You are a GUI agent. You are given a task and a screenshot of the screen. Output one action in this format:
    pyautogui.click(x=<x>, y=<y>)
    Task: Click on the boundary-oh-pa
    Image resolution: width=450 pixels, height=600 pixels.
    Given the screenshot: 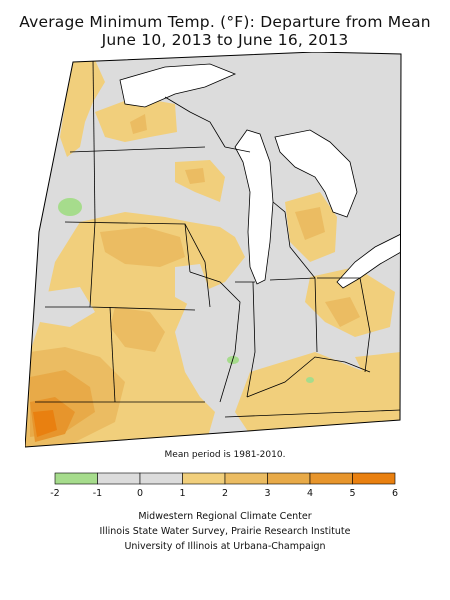 What is the action you would take?
    pyautogui.click(x=344, y=325)
    